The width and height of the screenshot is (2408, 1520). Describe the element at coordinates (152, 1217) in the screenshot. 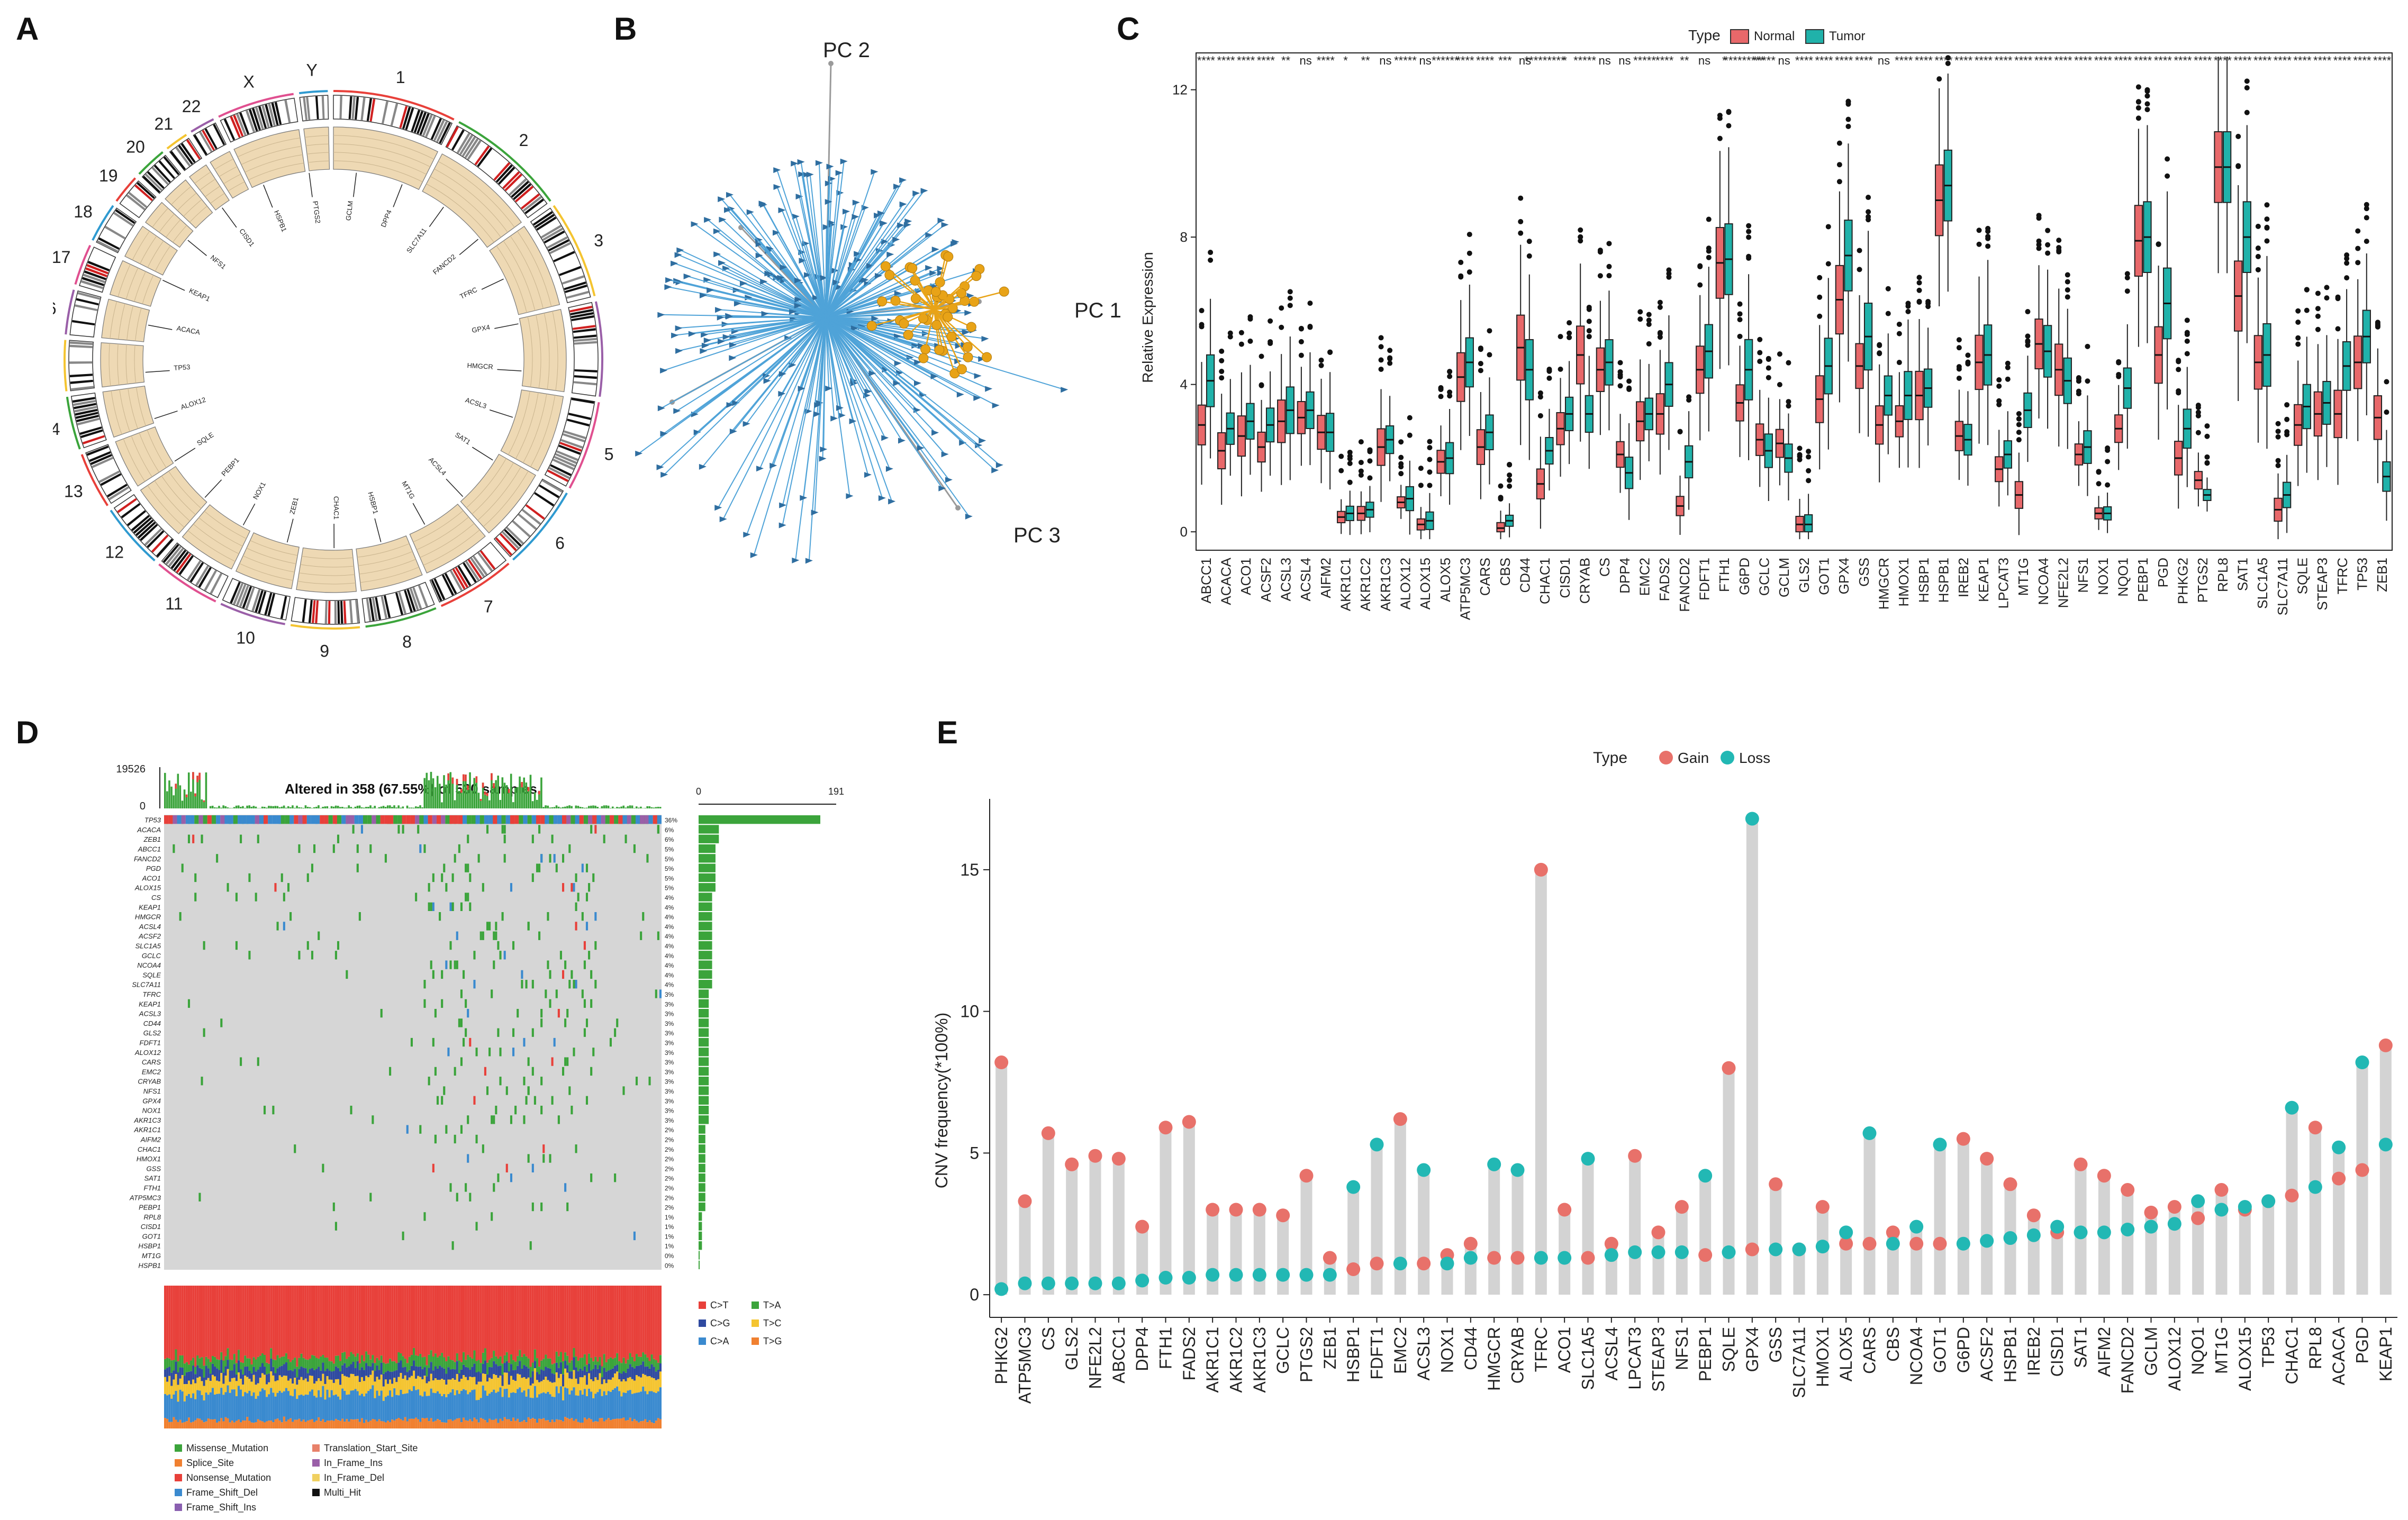

I see `gene-row-label: RPL8` at that location.